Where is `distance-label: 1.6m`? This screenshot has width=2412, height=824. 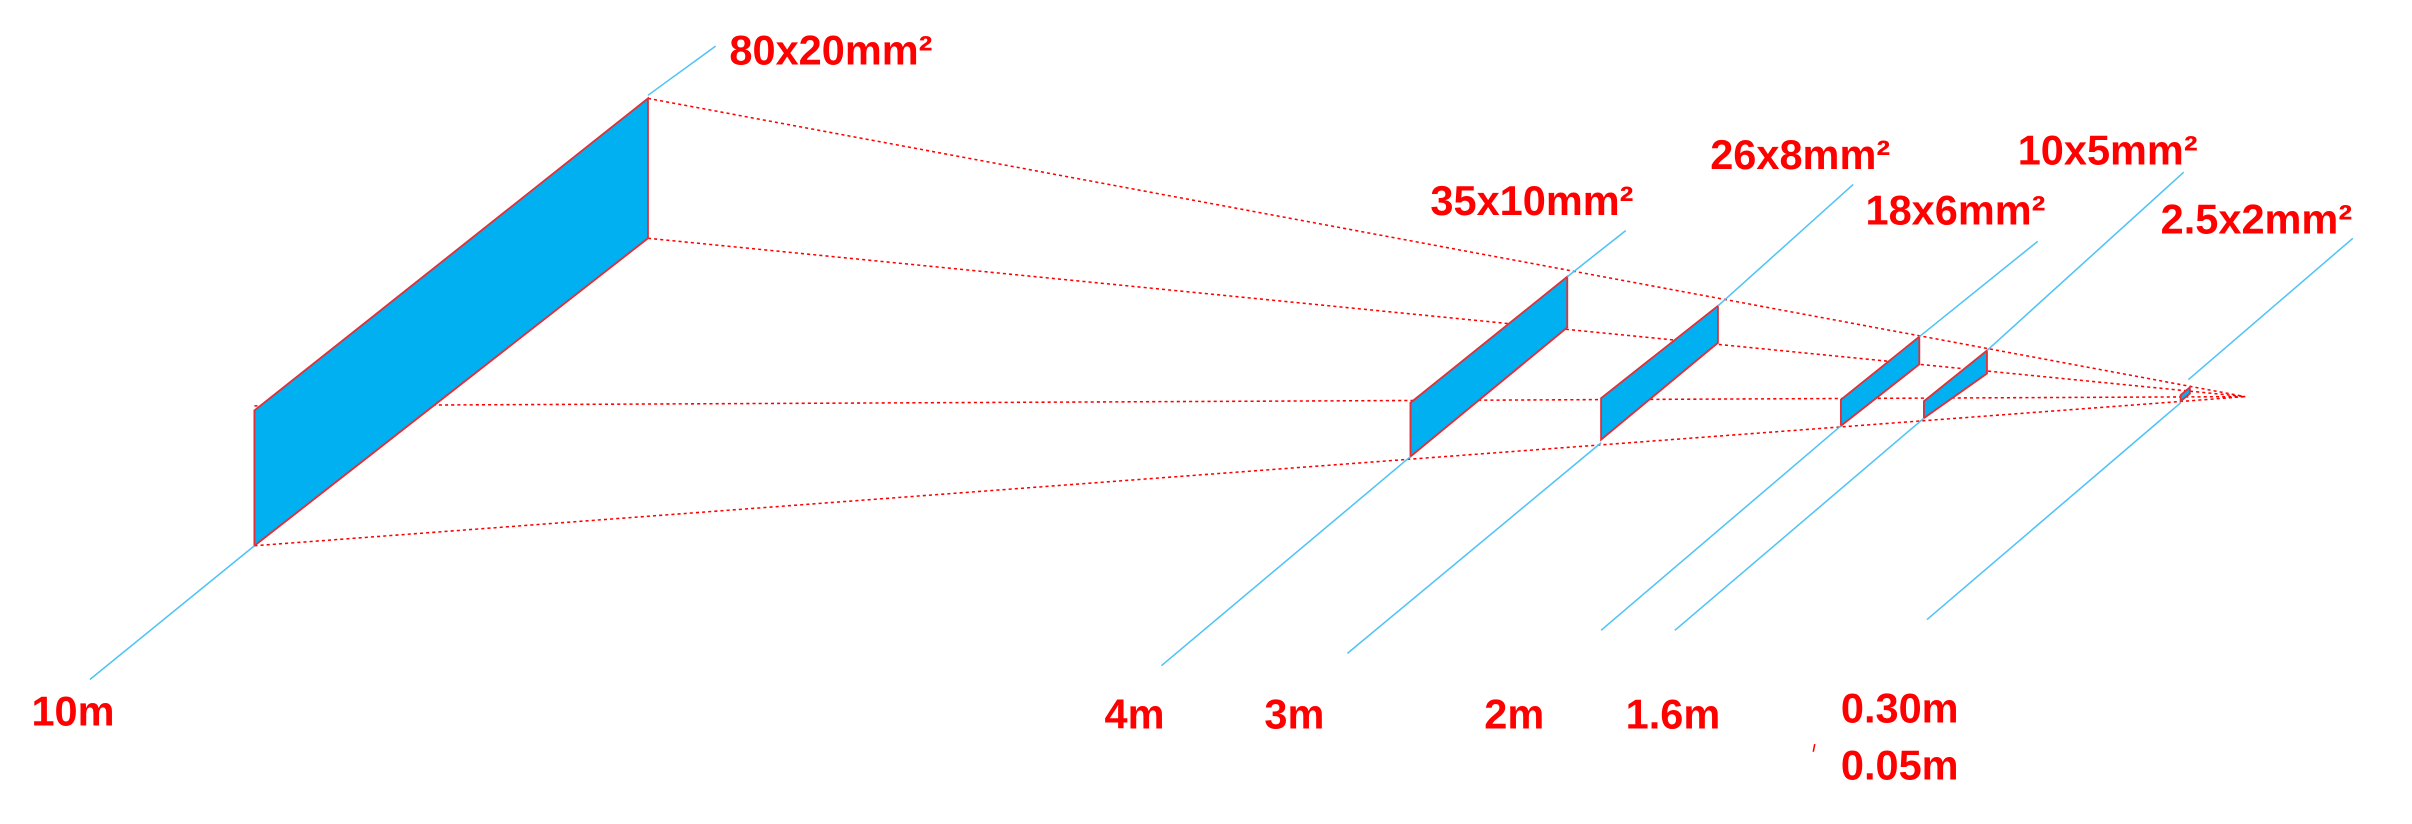
distance-label: 1.6m is located at coordinates (1673, 714).